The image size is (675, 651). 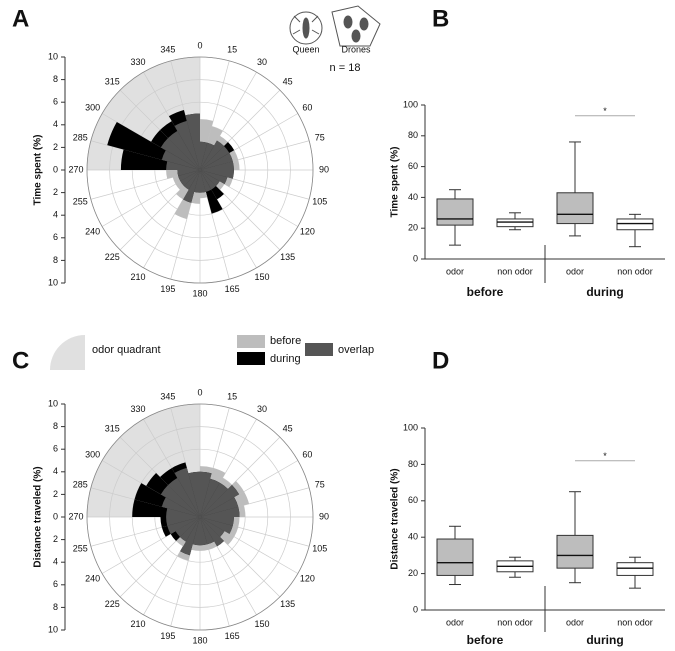 I want to click on significance-label: *, so click(x=605, y=456).